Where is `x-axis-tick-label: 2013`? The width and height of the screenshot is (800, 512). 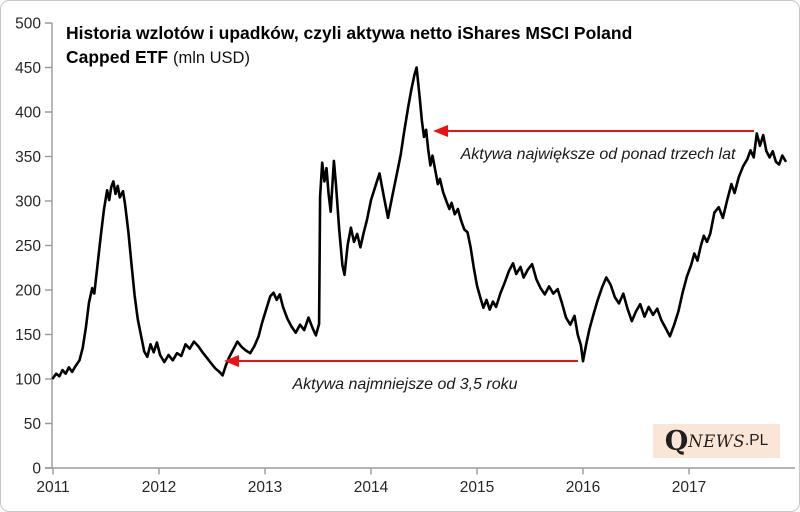 x-axis-tick-label: 2013 is located at coordinates (265, 487).